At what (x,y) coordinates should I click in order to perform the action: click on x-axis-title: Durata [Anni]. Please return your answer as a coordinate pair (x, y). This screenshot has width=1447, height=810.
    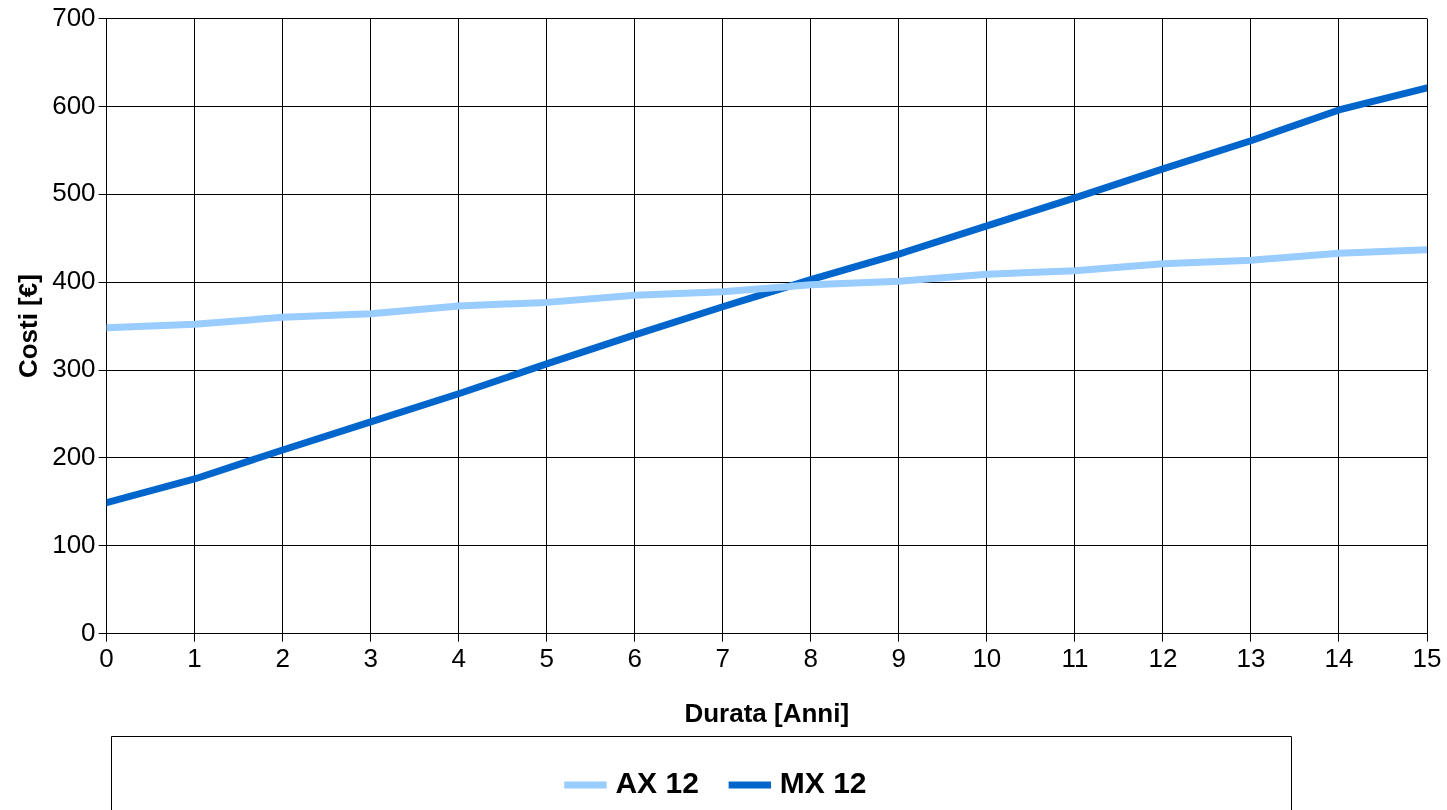
    Looking at the image, I should click on (767, 712).